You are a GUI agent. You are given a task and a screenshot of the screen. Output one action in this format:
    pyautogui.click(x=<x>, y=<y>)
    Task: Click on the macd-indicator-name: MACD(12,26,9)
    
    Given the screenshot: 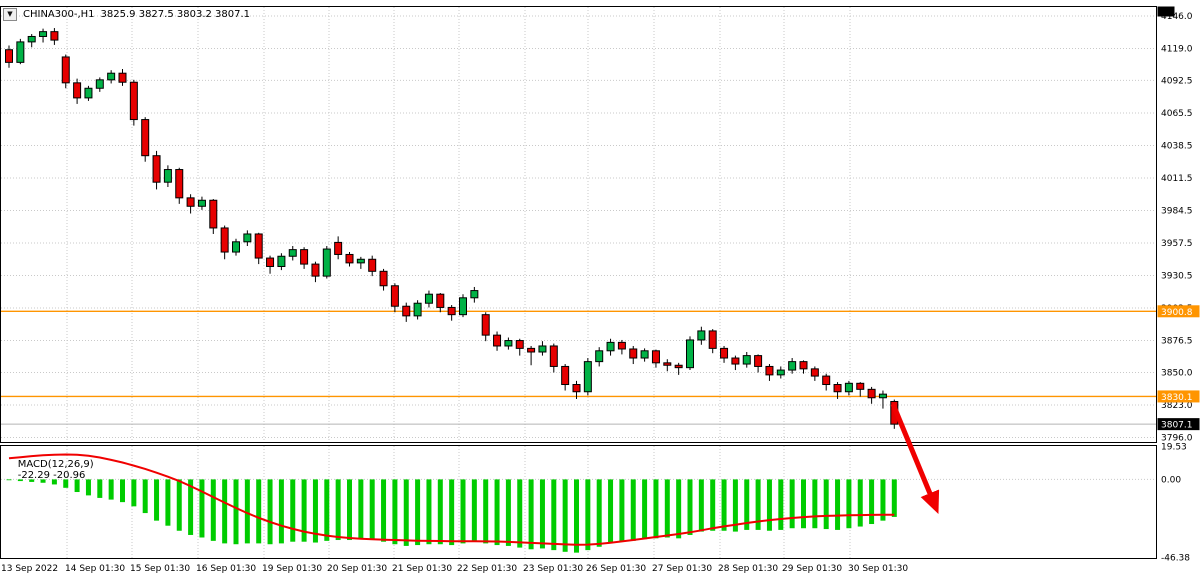 What is the action you would take?
    pyautogui.click(x=55, y=464)
    